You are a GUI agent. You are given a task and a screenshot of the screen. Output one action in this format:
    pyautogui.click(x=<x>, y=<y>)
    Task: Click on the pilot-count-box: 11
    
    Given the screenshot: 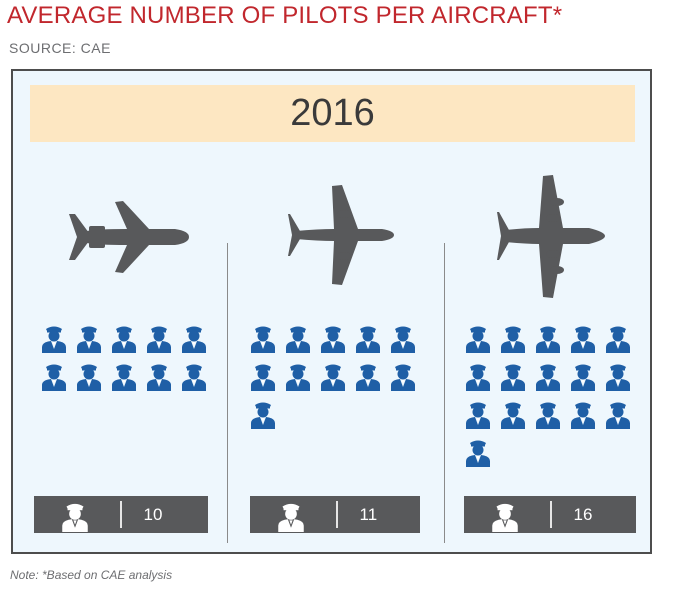 What is the action you would take?
    pyautogui.click(x=335, y=514)
    